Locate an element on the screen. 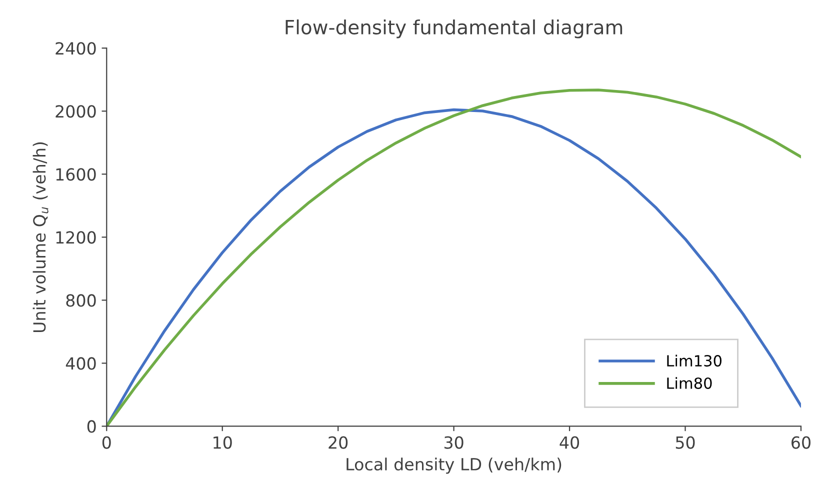 The height and width of the screenshot is (486, 814). x-tick-label: 20 is located at coordinates (338, 442).